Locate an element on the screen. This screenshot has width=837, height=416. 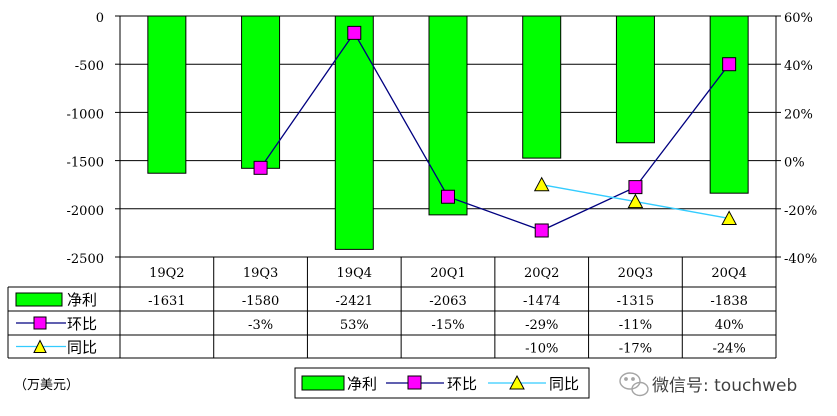
cell-net-profit: -2421 is located at coordinates (354, 301).